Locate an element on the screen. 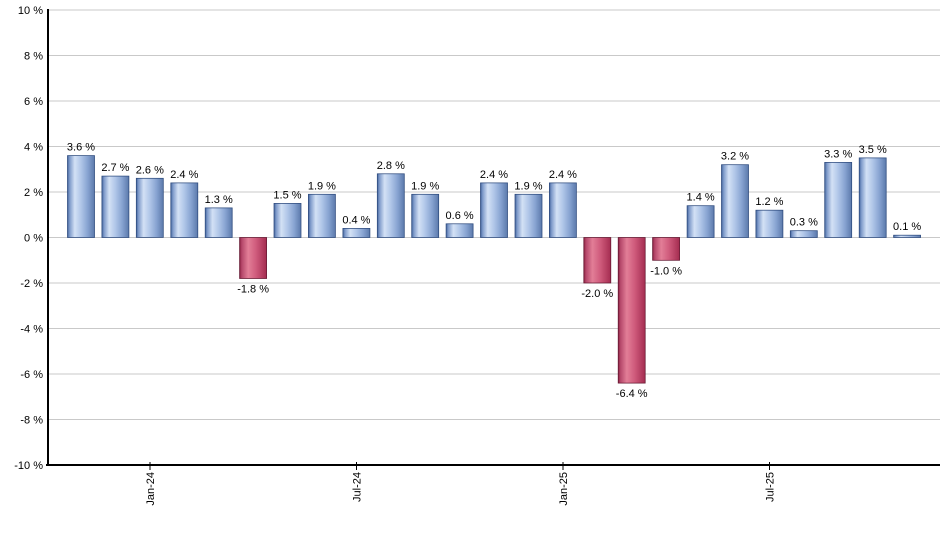 This screenshot has height=550, width=940. y-tick-label: -6 % is located at coordinates (31, 375).